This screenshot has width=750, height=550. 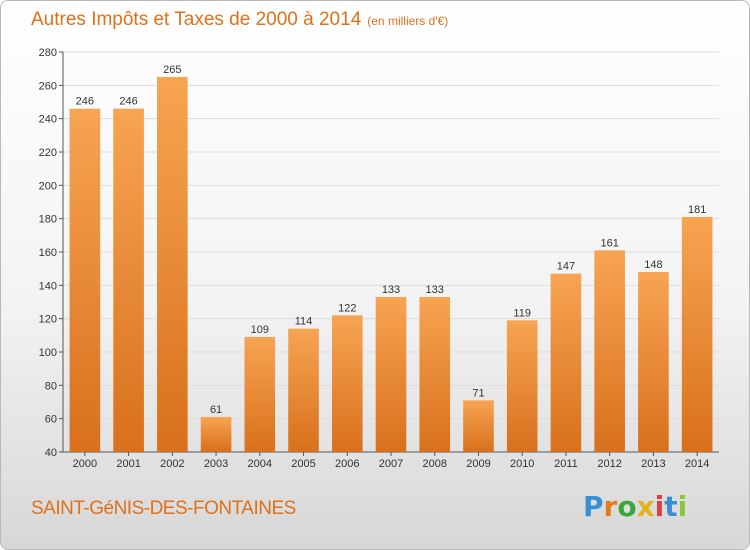 I want to click on bar-2011, so click(x=566, y=362).